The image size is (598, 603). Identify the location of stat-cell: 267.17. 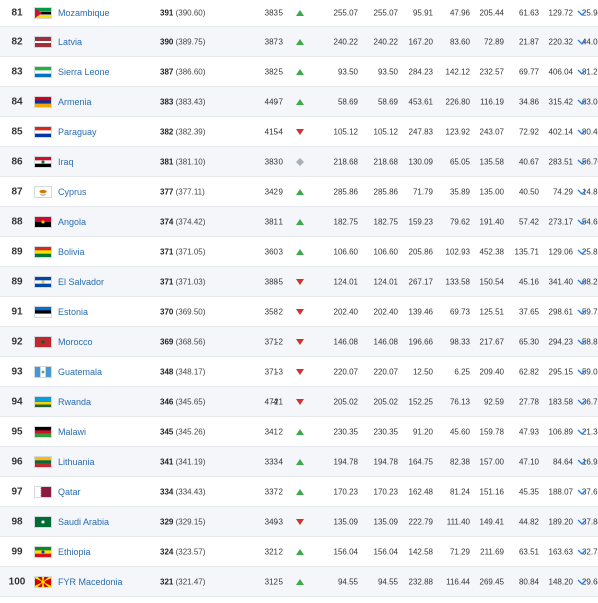
(420, 281).